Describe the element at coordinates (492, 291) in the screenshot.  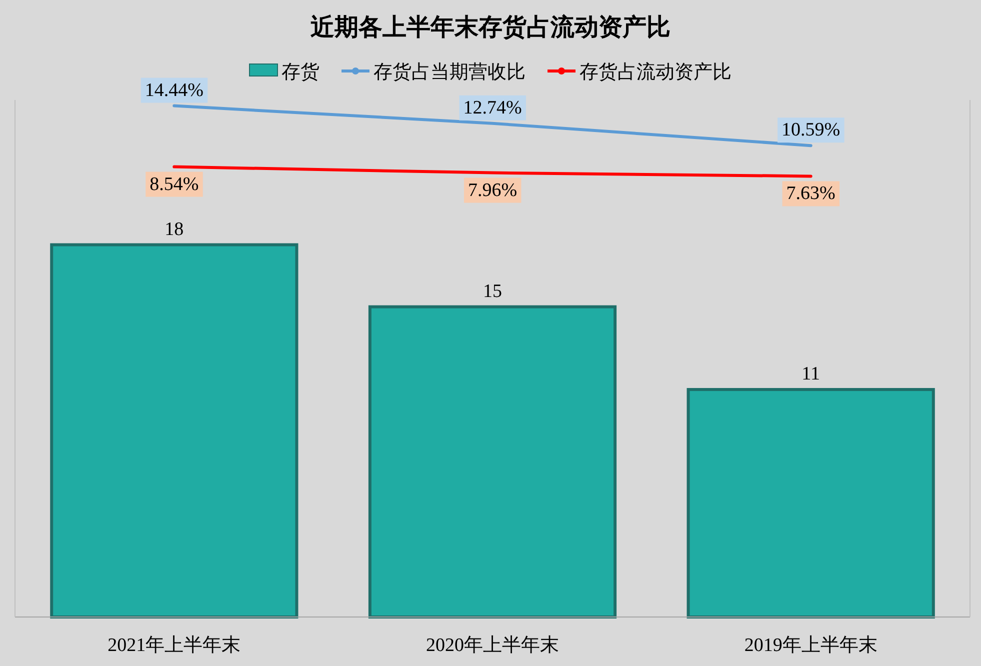
I see `data-label: 15` at that location.